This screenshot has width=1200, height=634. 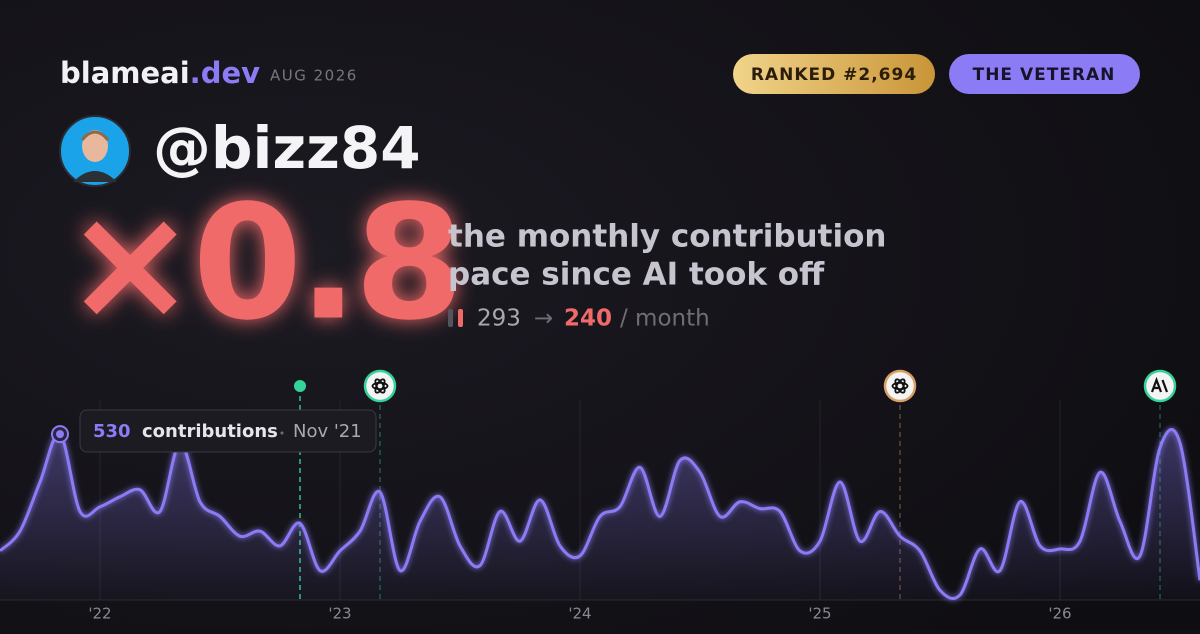 I want to click on caption-line: the monthly contribution, so click(x=667, y=237).